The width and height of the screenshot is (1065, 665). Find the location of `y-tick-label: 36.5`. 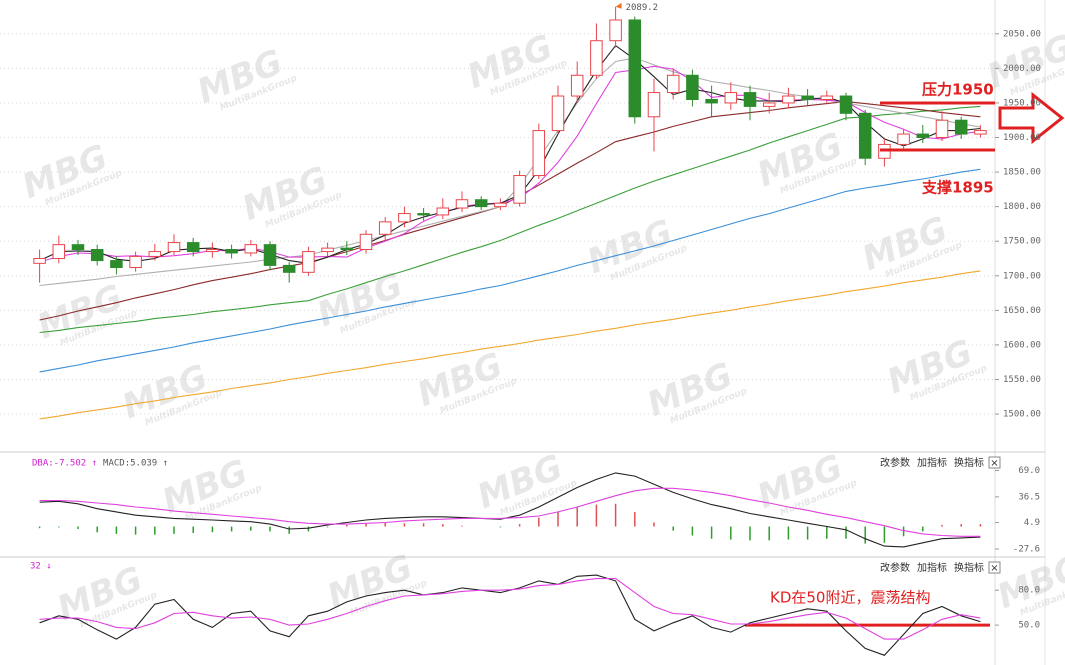

y-tick-label: 36.5 is located at coordinates (1029, 497).